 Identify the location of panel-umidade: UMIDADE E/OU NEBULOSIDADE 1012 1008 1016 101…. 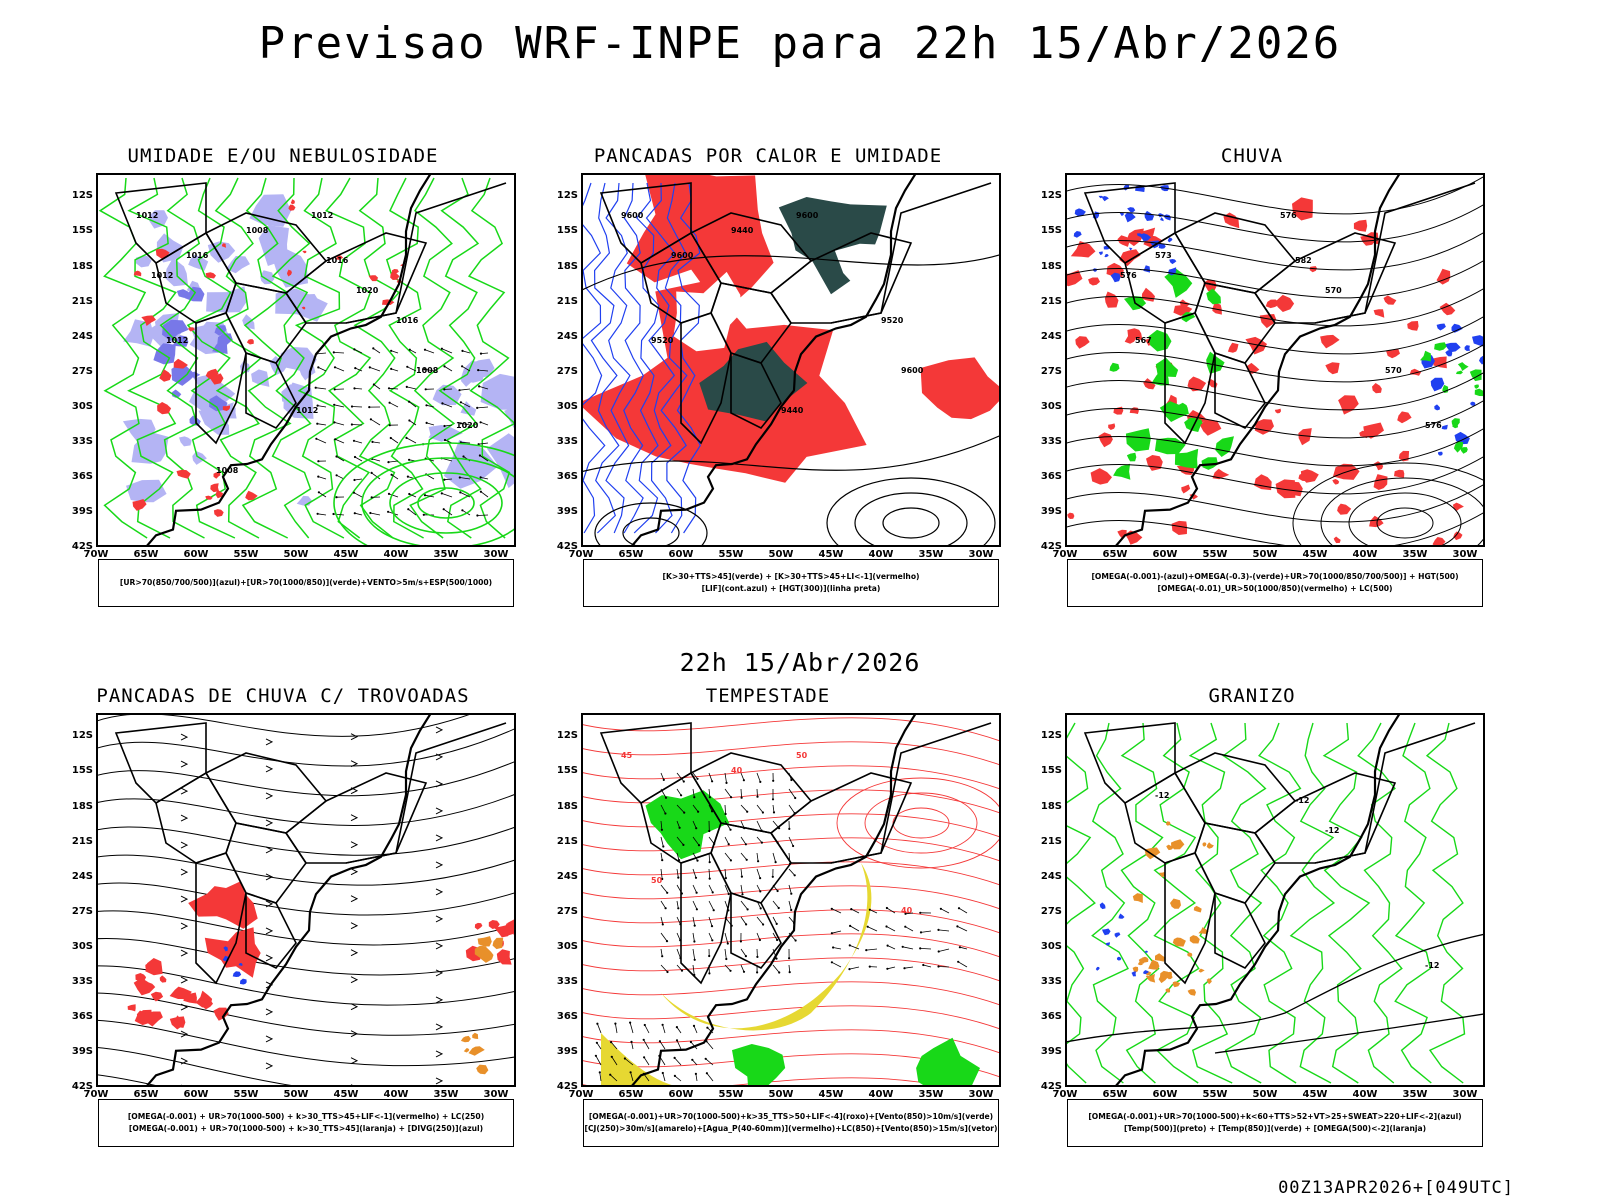
(284, 380).